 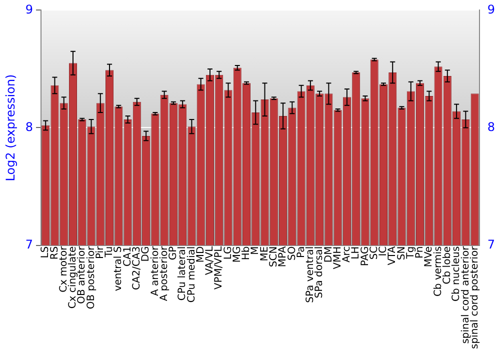 What do you see at coordinates (356, 253) in the screenshot?
I see `x-tick-label: LH` at bounding box center [356, 253].